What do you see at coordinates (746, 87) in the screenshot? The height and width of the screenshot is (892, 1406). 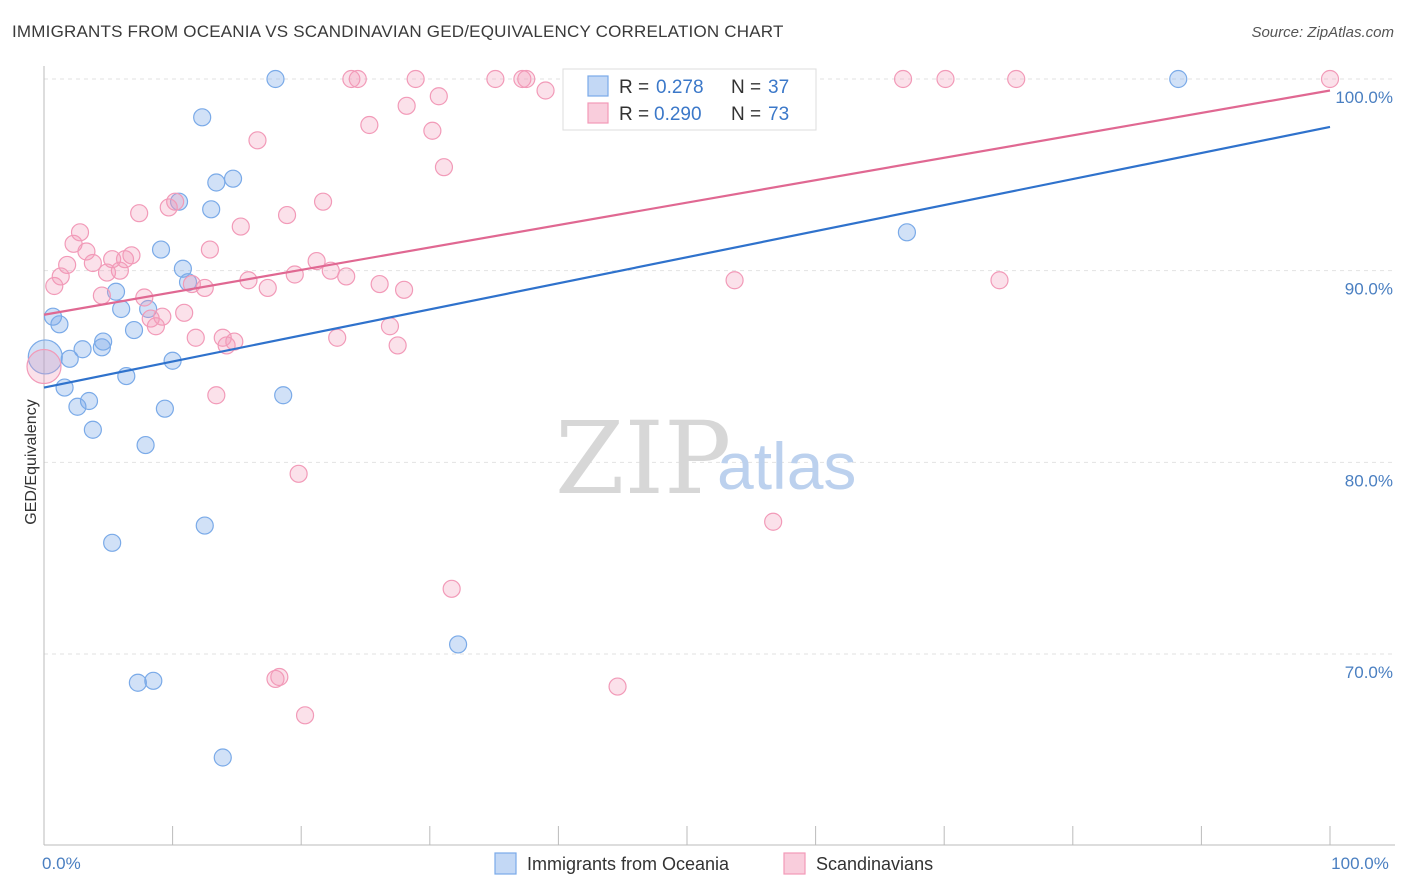 I see `legend-n-label-oceania: N =` at bounding box center [746, 87].